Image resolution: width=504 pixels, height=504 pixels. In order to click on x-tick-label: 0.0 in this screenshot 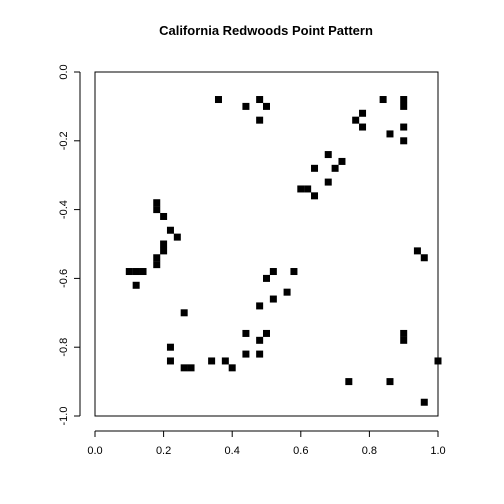, I will do `click(94, 451)`.